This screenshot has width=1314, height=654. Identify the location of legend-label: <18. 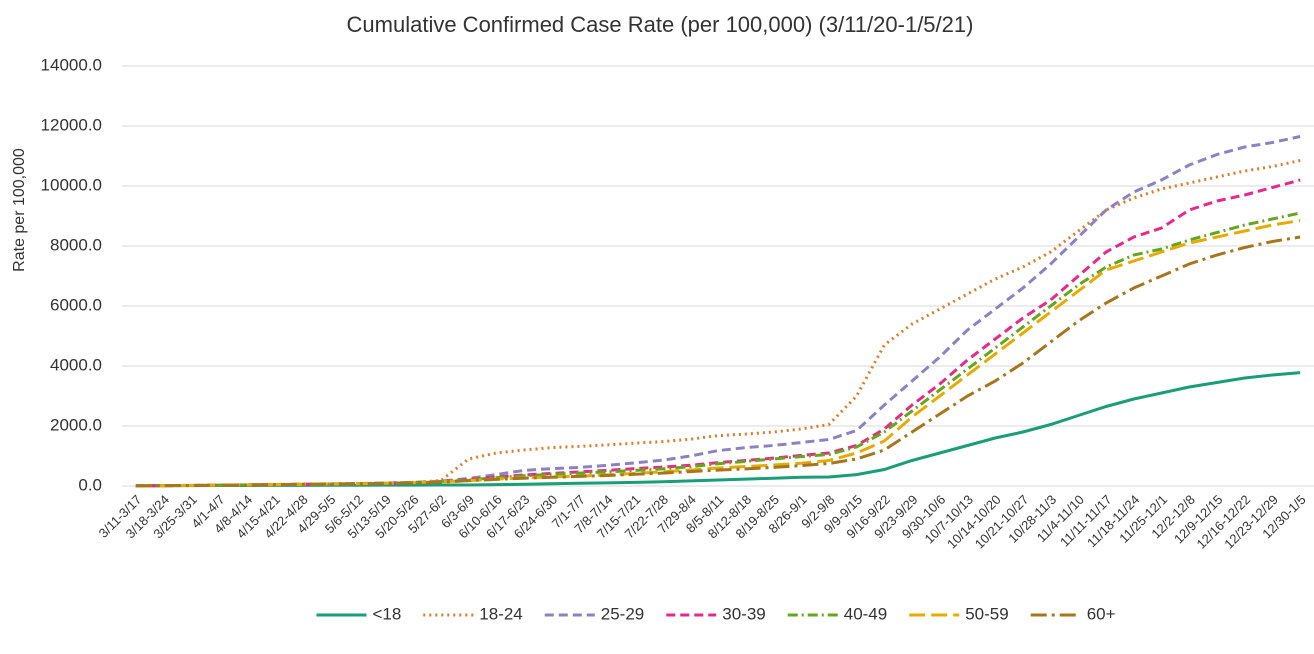
(386, 613).